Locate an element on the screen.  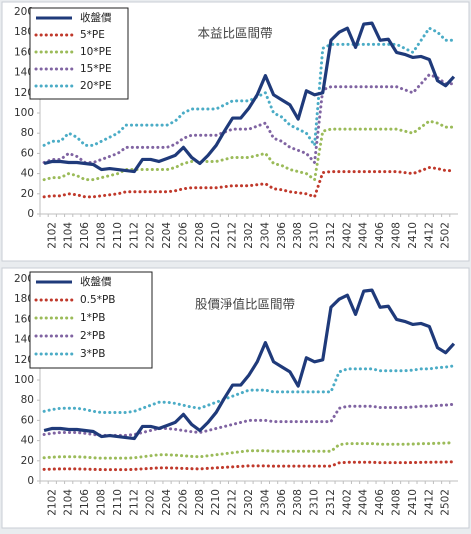
chart-title: 本益比區間帶 is located at coordinates (234, 33).